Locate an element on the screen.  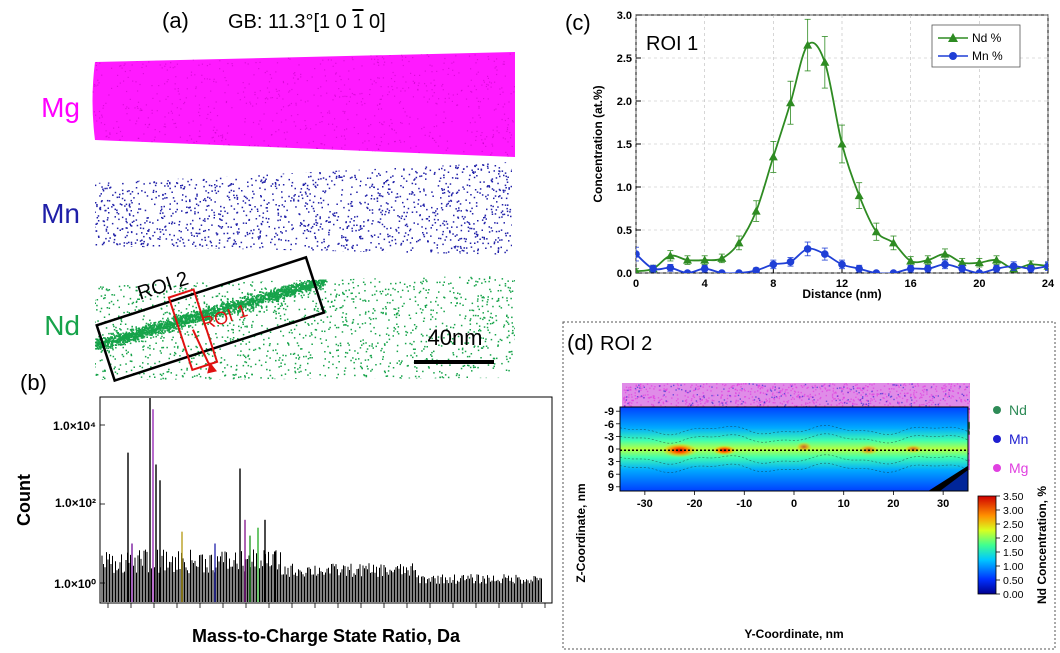
roi-2-box is located at coordinates (210, 319).